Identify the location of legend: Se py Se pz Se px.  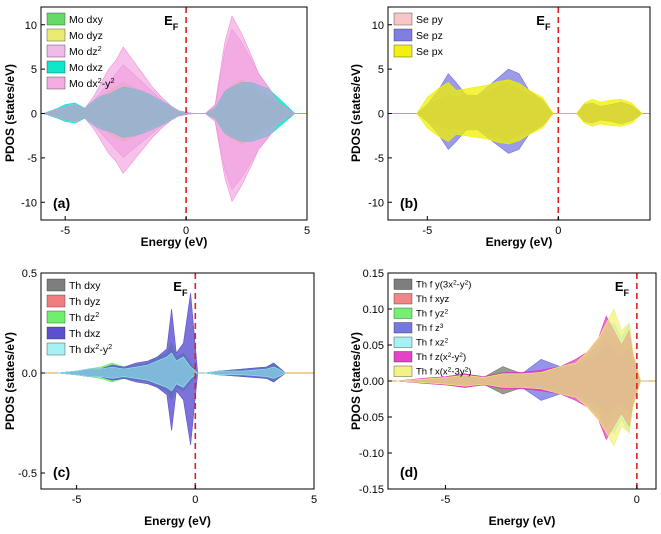
(418, 35).